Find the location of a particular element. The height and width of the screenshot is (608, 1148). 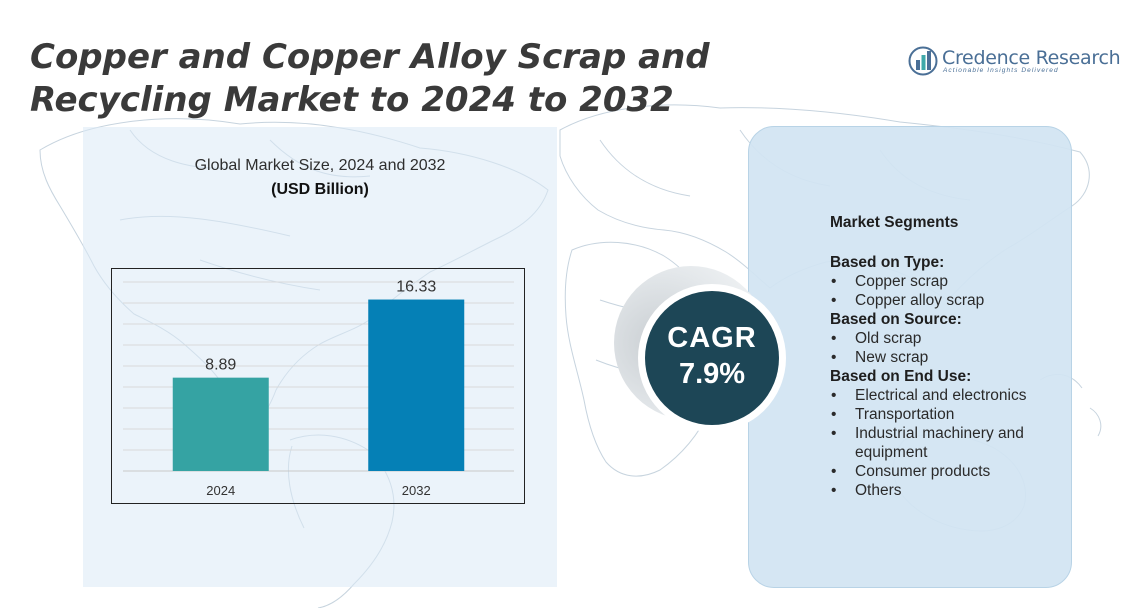

segment-item: Copper scrap is located at coordinates (950, 281).